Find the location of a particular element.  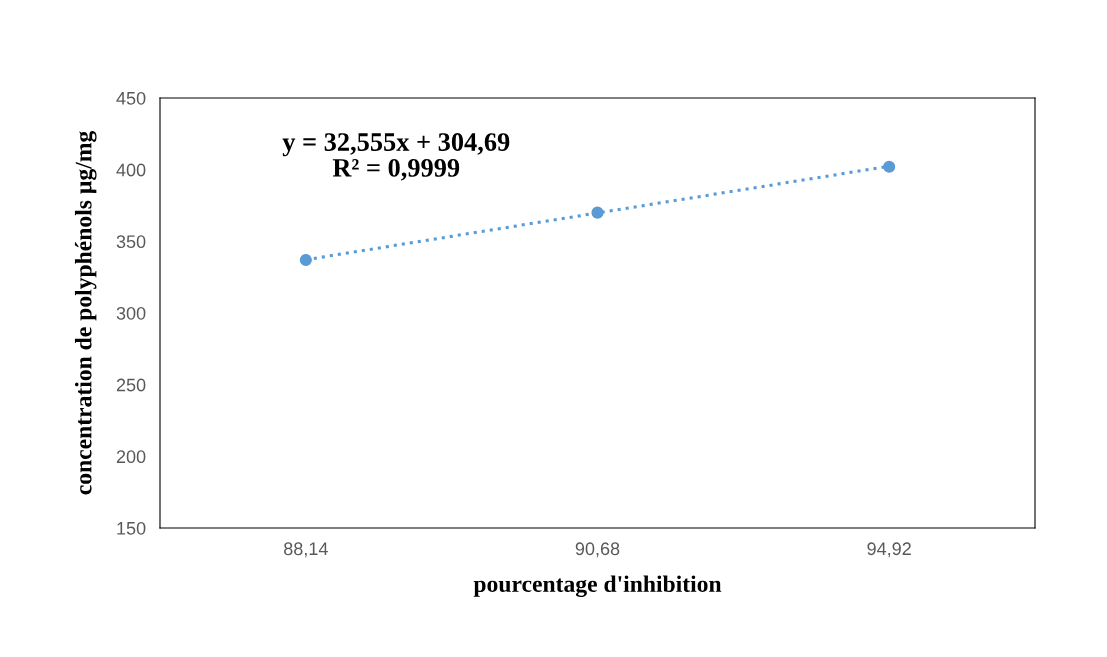

y-tick-label: 400 is located at coordinates (131, 170).